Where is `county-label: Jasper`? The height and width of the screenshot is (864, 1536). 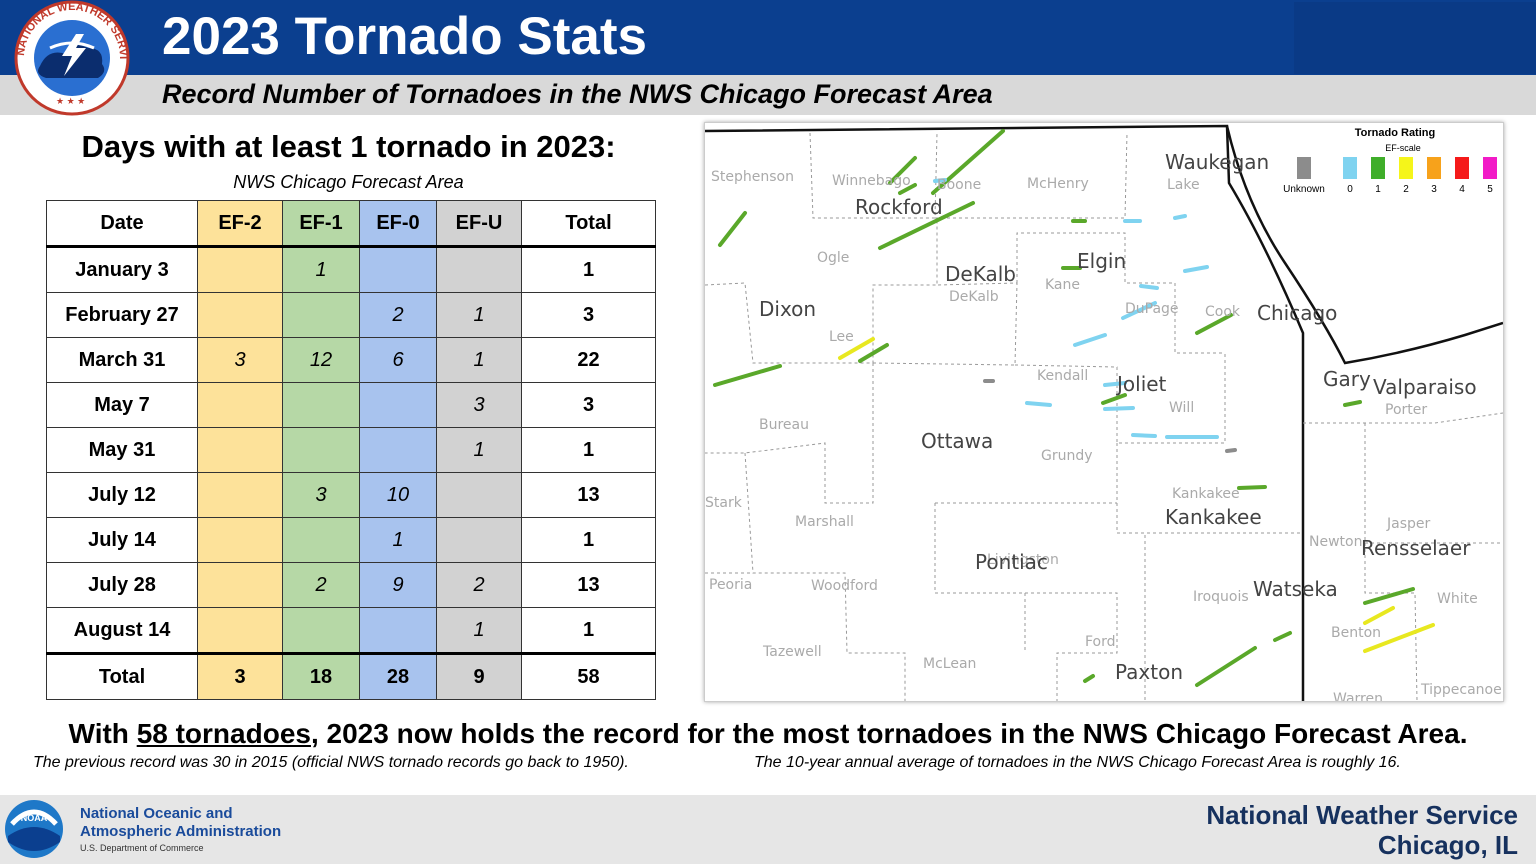 county-label: Jasper is located at coordinates (1408, 524).